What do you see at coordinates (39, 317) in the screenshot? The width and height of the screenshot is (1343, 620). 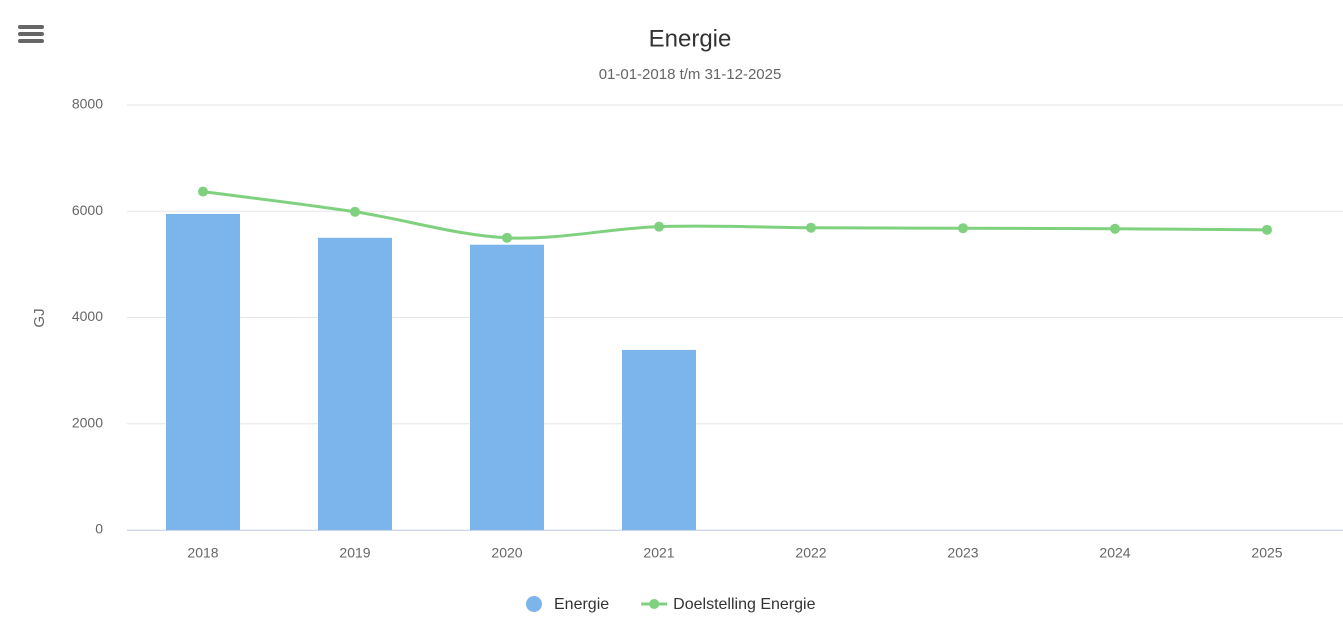 I see `y-axis-label: GJ` at bounding box center [39, 317].